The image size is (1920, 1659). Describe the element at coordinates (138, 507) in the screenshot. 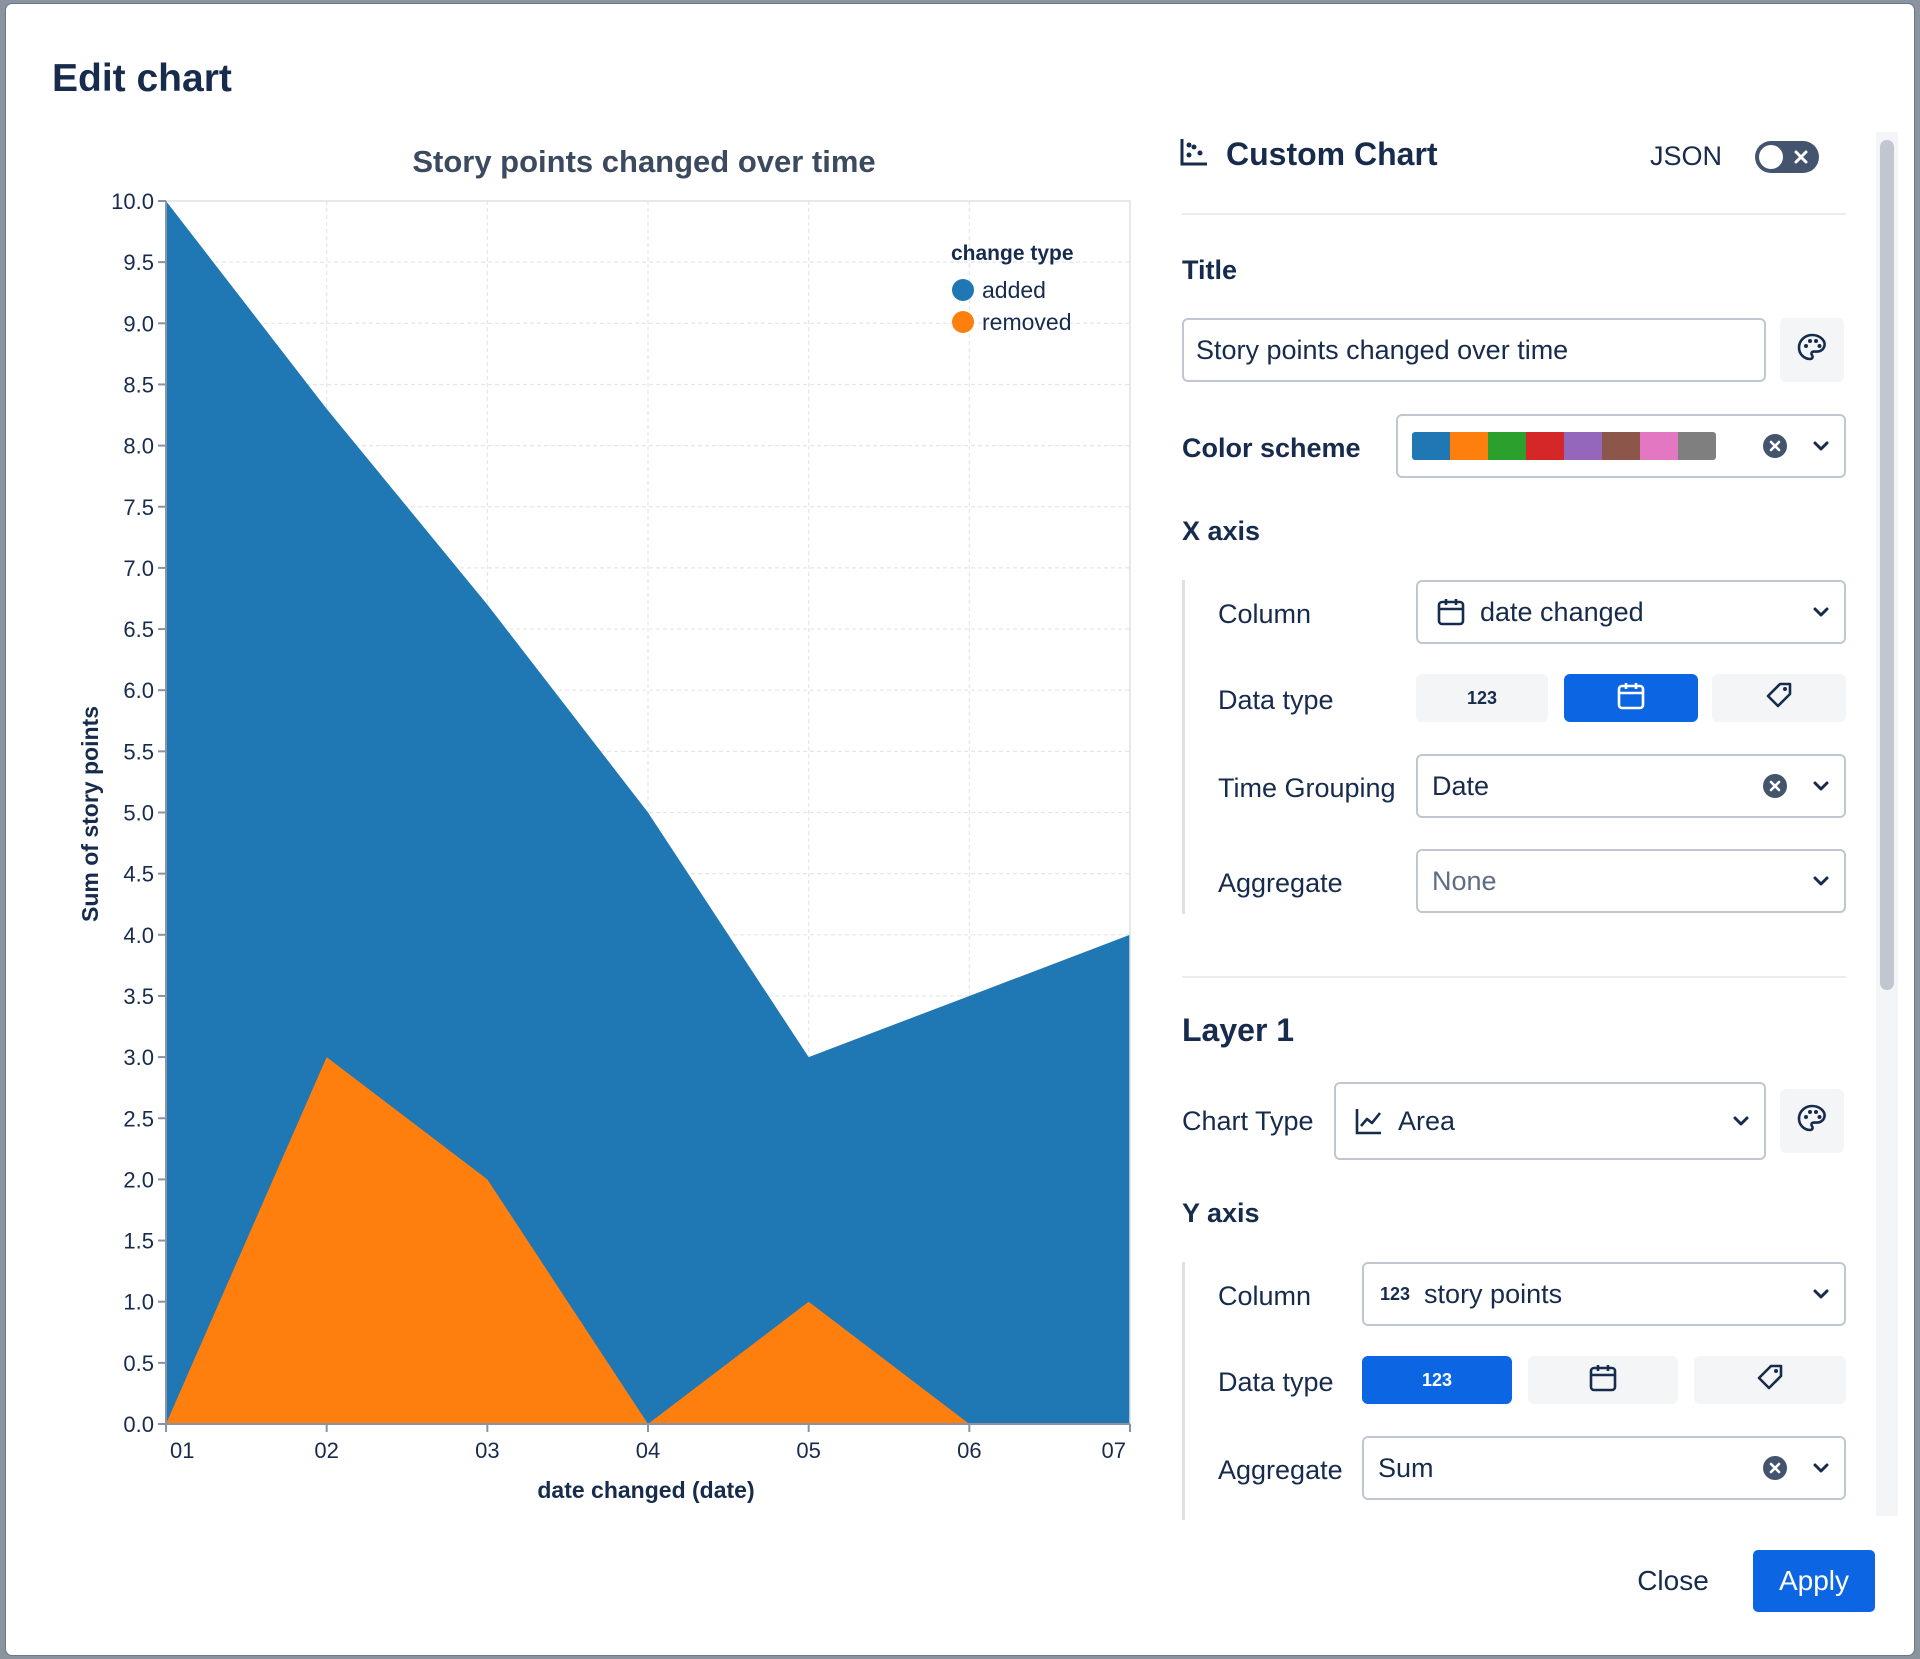

I see `y-tick-label: 7.5` at that location.